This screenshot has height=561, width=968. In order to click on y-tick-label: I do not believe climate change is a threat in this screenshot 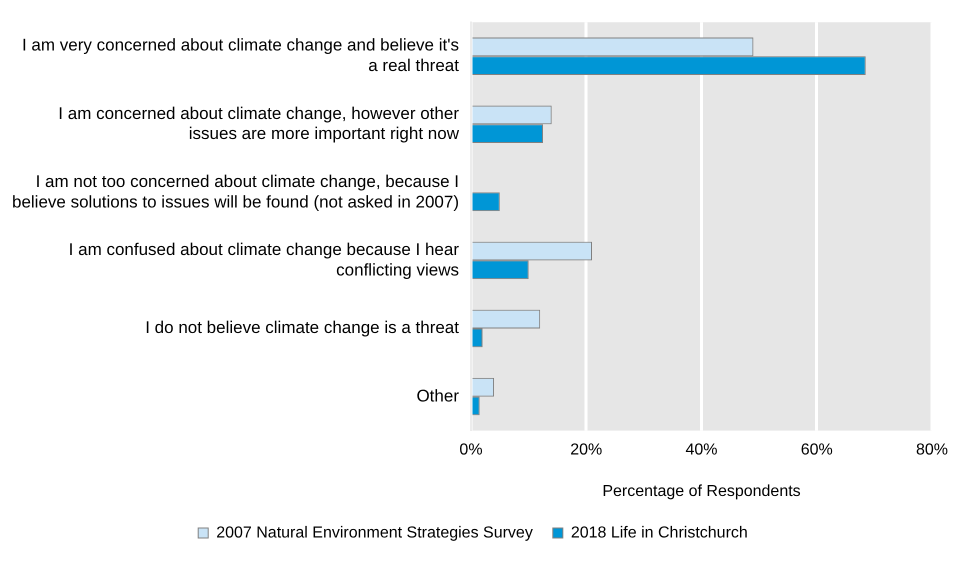, I will do `click(302, 328)`.